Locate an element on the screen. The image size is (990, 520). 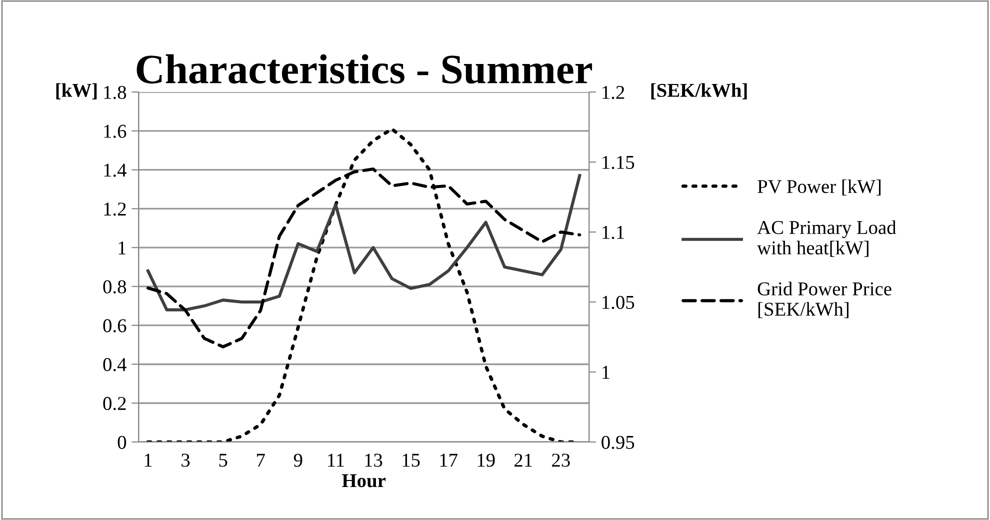
legend-label: Grid Power Price [SEK/kWh] is located at coordinates (825, 300).